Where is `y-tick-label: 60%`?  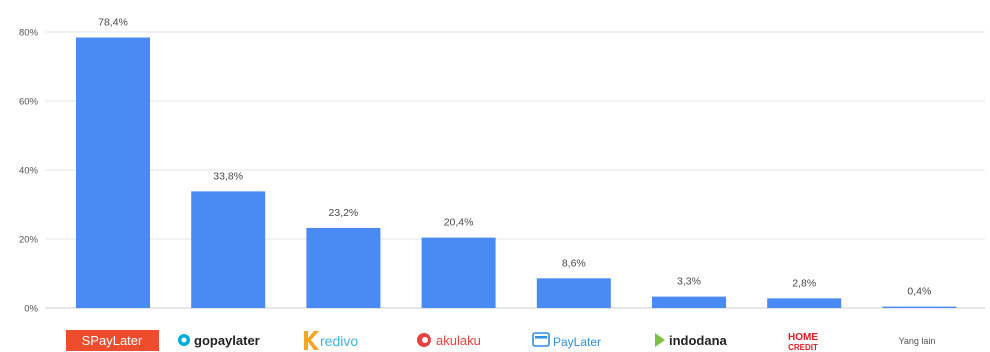 y-tick-label: 60% is located at coordinates (29, 102).